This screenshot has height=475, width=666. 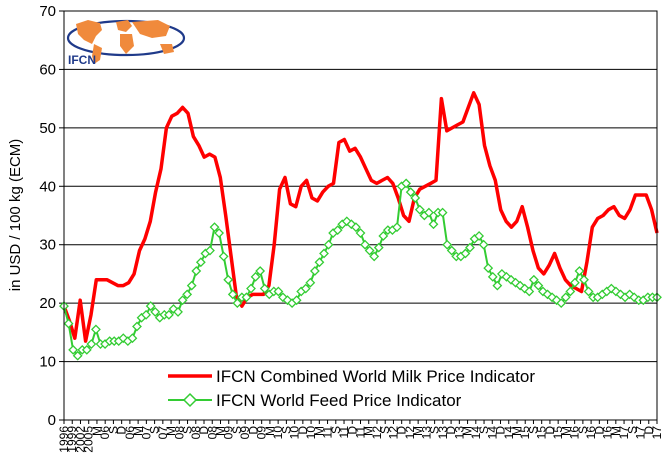 What do you see at coordinates (126, 43) in the screenshot?
I see `ifcn-logo: IFCN` at bounding box center [126, 43].